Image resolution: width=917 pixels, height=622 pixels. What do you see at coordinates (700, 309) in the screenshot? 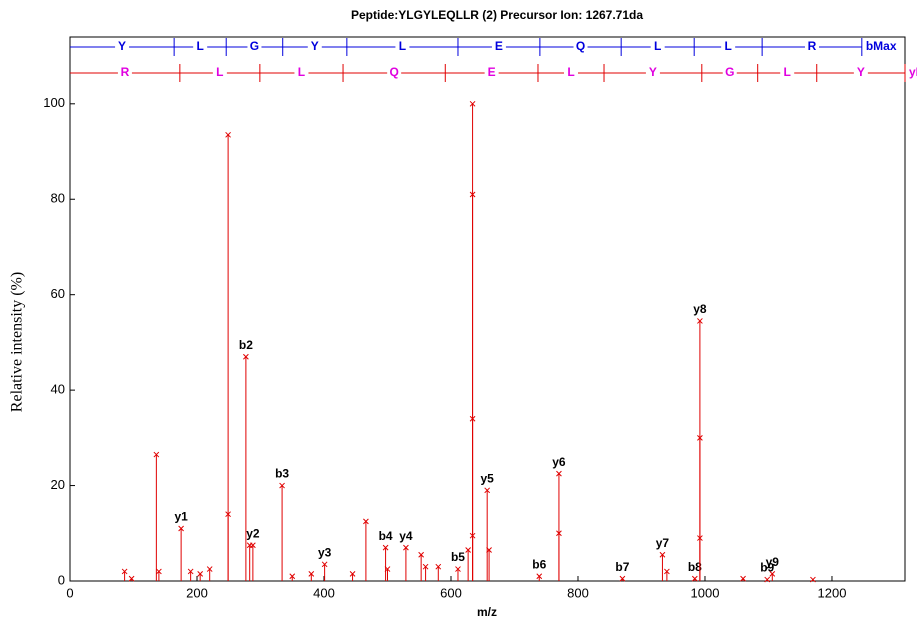
I see `peak-label: y8` at bounding box center [700, 309].